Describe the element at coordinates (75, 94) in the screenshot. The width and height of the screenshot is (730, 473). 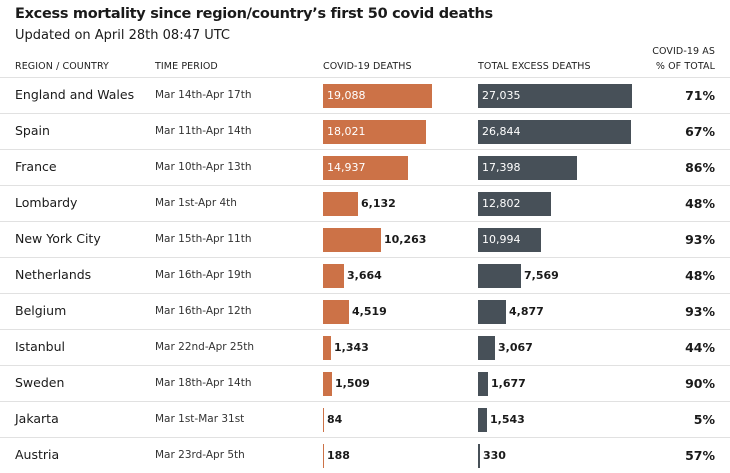
I see `region-label: England and Wales` at that location.